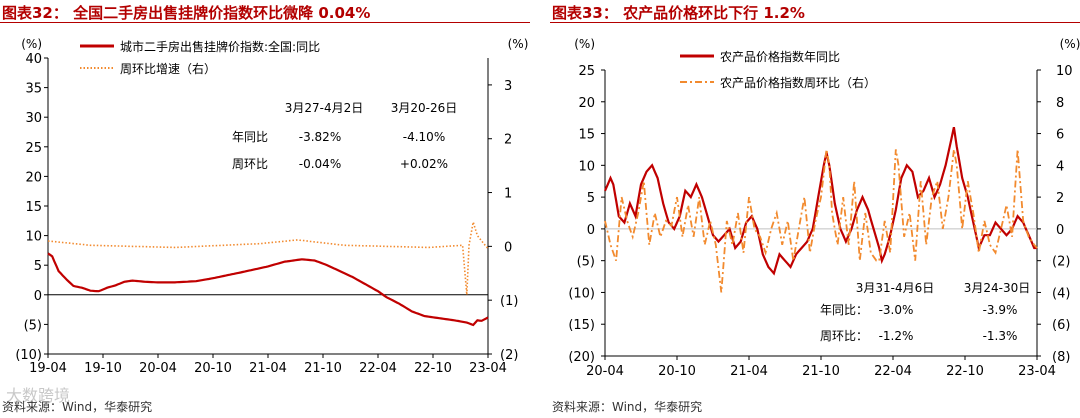 This screenshot has height=418, width=1080. What do you see at coordinates (324, 108) in the screenshot?
I see `annotation-header: 3月27-4月2日` at bounding box center [324, 108].